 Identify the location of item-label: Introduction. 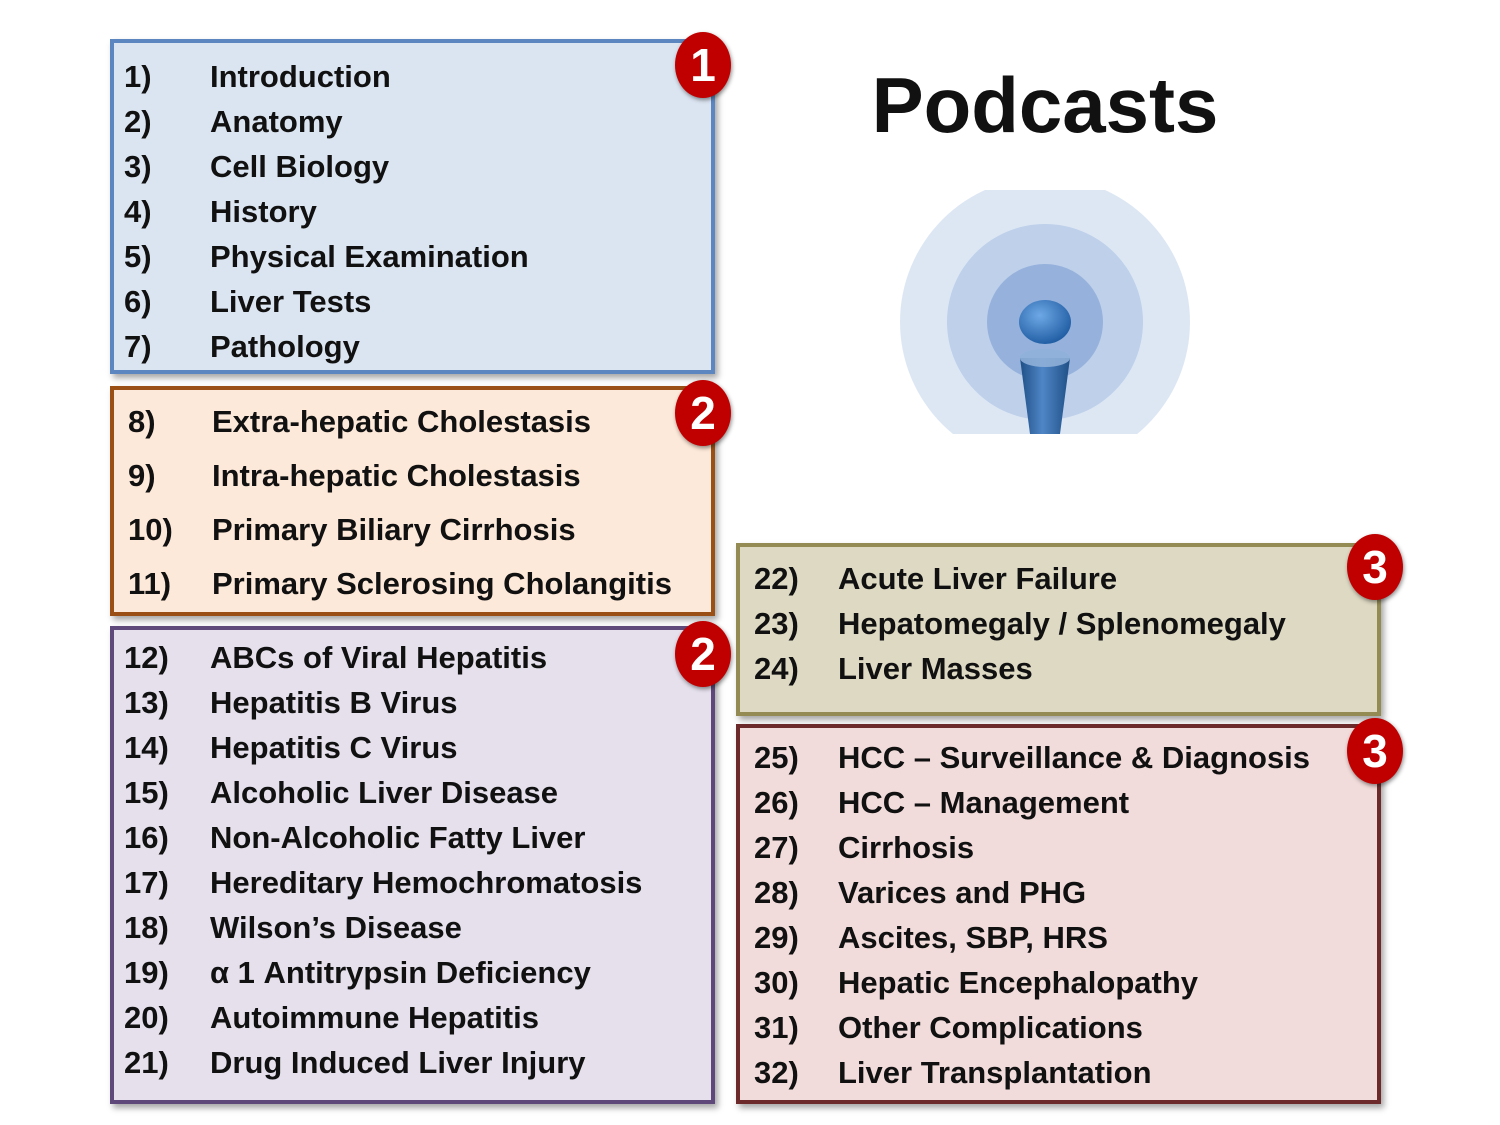
(300, 76).